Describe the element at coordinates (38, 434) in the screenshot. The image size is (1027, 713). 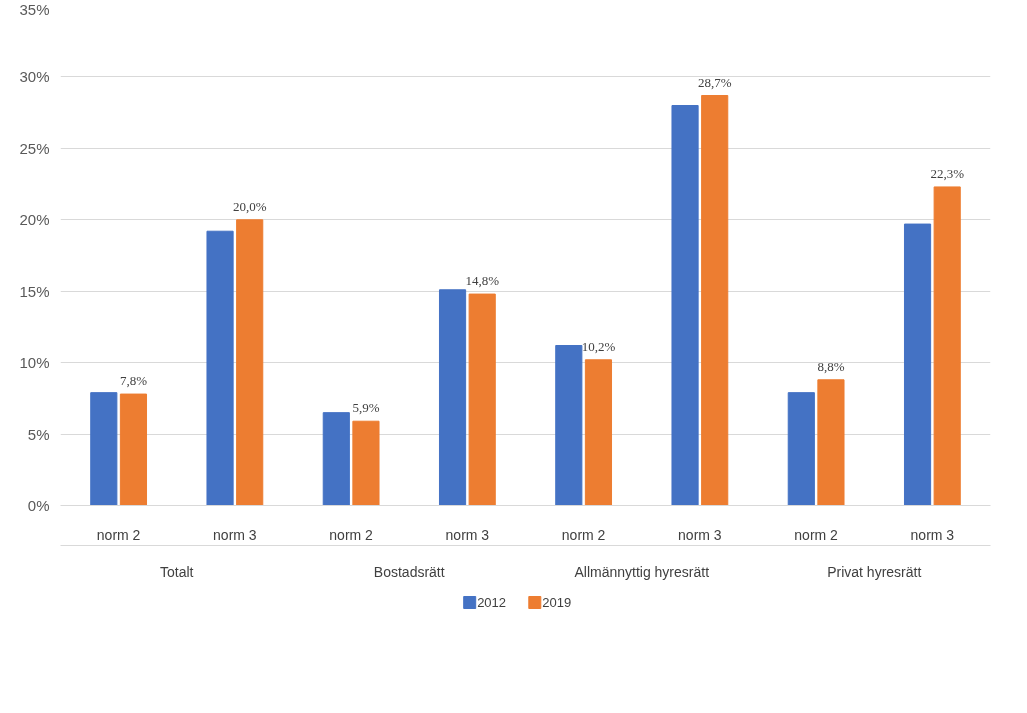
I see `y-tick-label: 5%` at that location.